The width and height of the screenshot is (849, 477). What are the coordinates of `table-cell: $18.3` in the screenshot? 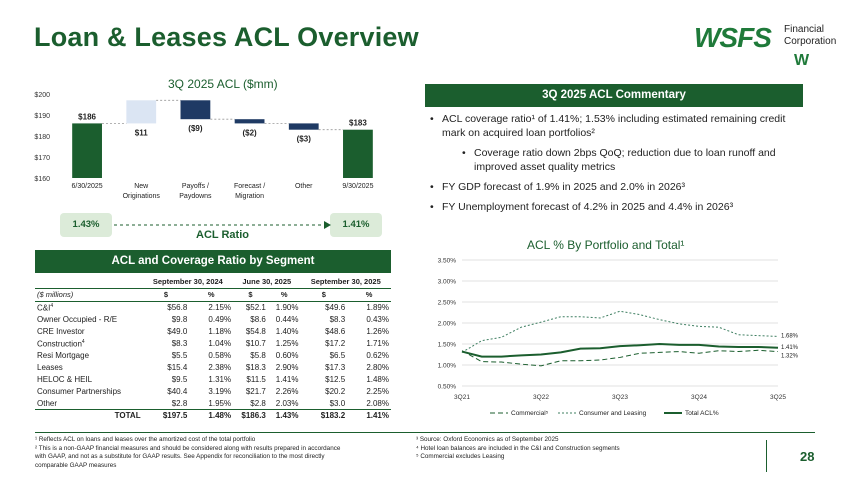 It's located at (255, 368).